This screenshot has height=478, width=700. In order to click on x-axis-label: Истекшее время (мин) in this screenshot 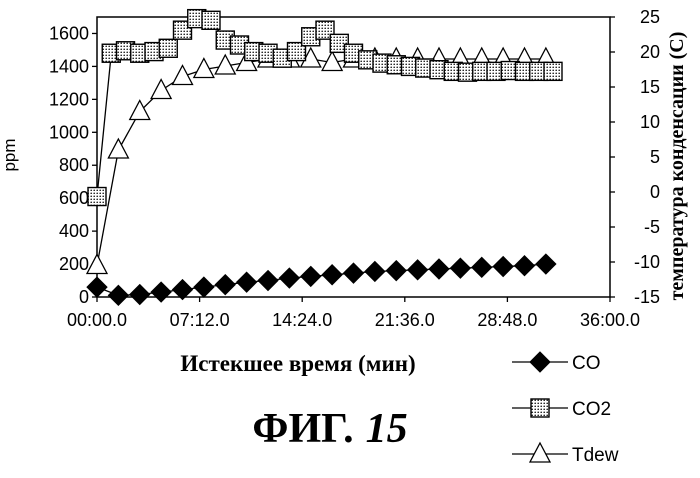, I will do `click(297, 363)`.